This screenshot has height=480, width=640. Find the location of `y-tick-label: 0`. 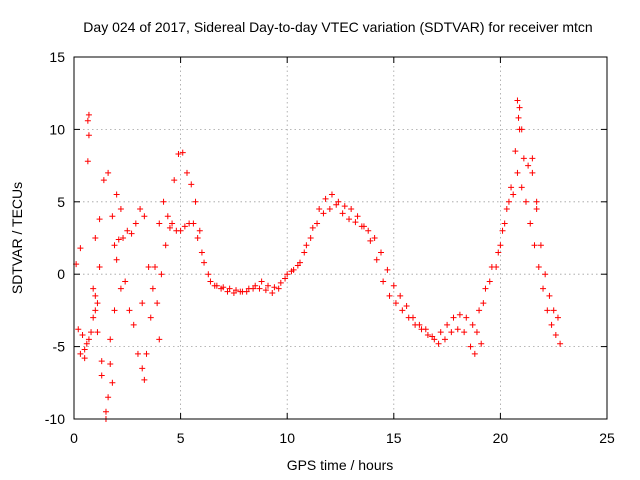

y-tick-label: 0 is located at coordinates (61, 274).